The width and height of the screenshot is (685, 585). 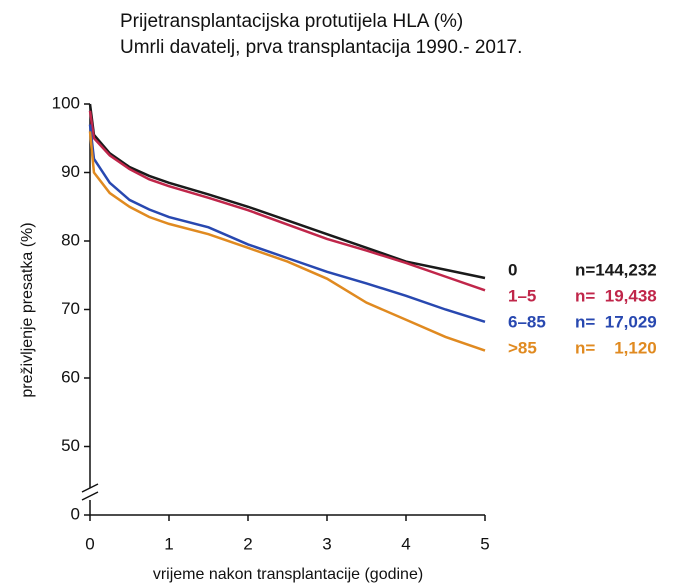 I want to click on y-tick-label: 60, so click(x=70, y=376).